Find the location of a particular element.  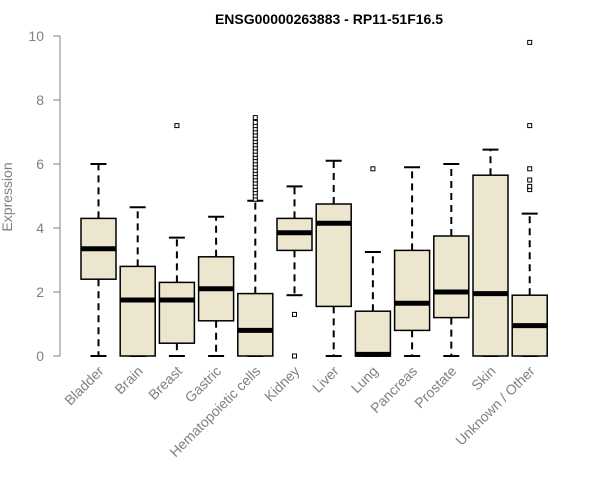

x-tick-label: Lung is located at coordinates (364, 379).